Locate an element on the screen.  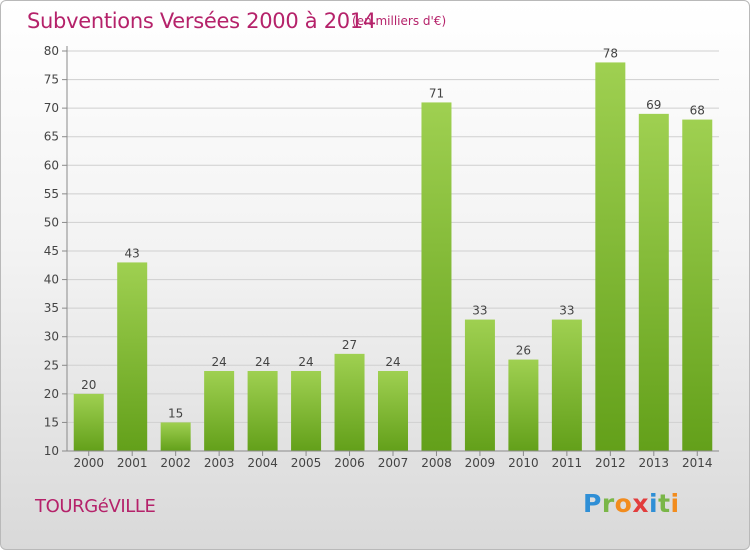
data-label: 71 is located at coordinates (436, 93).